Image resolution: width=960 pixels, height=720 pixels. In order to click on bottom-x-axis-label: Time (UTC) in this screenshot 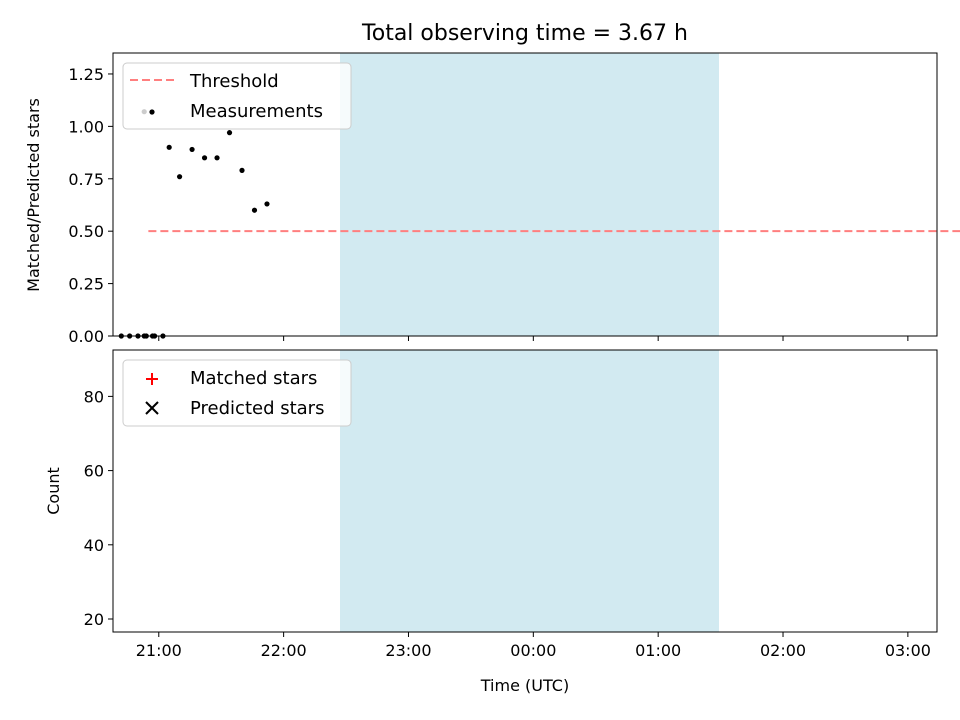, I will do `click(524, 685)`.